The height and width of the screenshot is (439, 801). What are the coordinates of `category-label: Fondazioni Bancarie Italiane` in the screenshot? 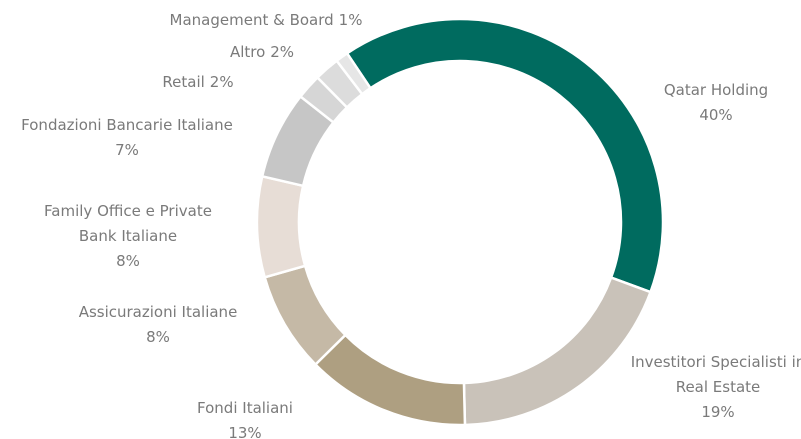 It's located at (127, 125).